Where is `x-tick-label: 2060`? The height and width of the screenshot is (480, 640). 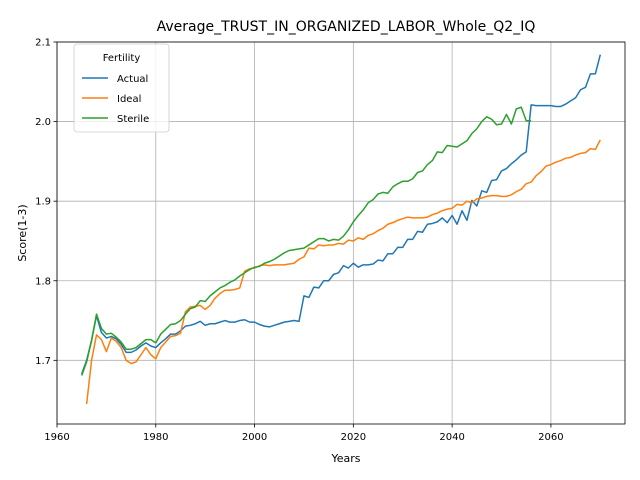
x-tick-label: 2060 is located at coordinates (550, 437).